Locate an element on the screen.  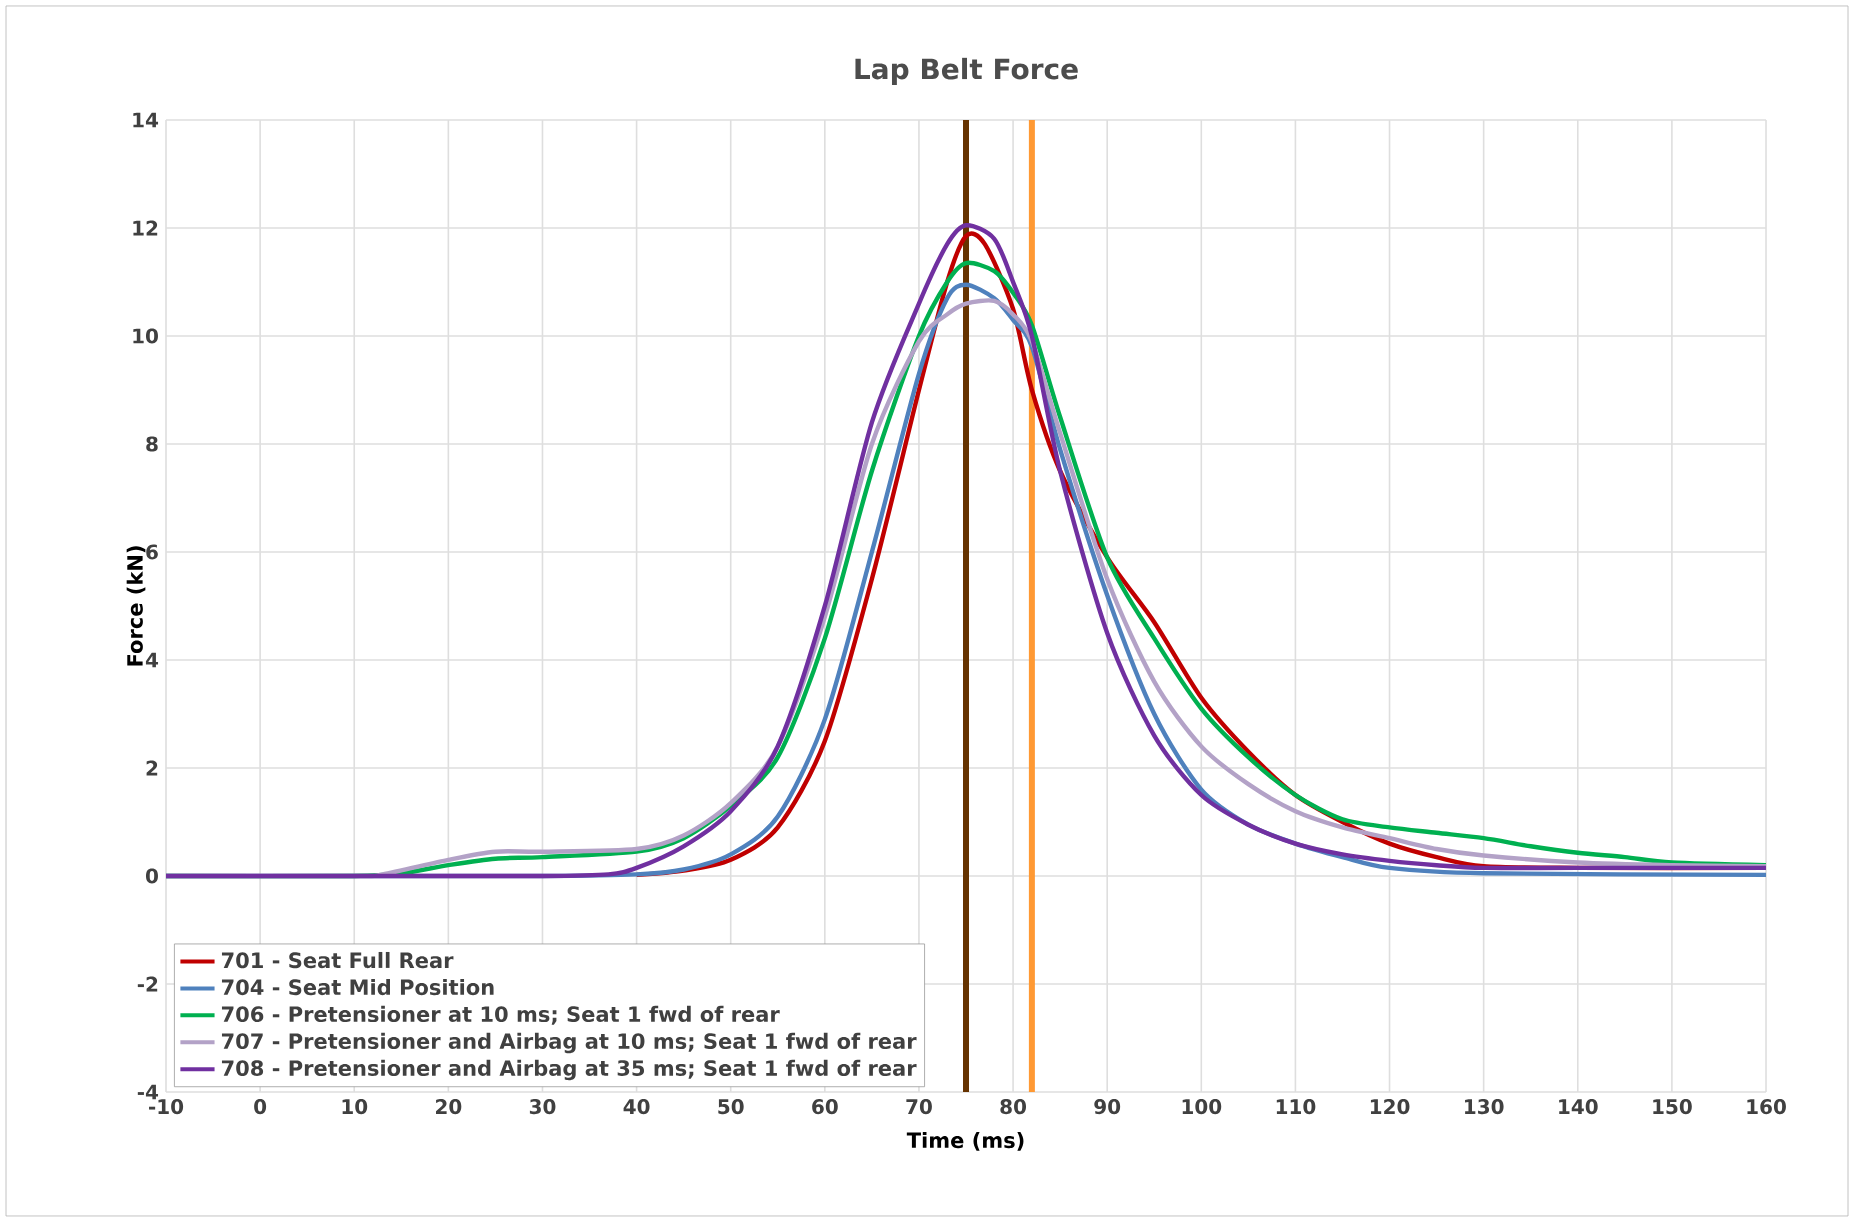
y-tick-label: 6 is located at coordinates (152, 552).